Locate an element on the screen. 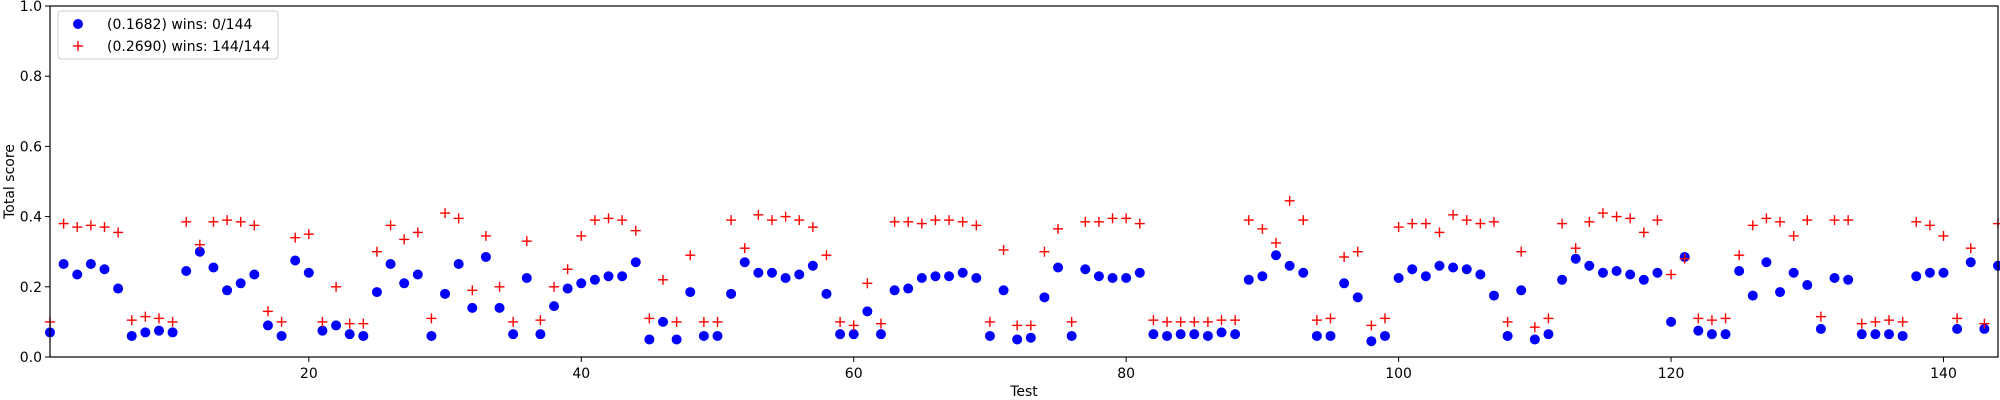  legend-item-1: (0.2690) wins: 144/144 is located at coordinates (171, 47).